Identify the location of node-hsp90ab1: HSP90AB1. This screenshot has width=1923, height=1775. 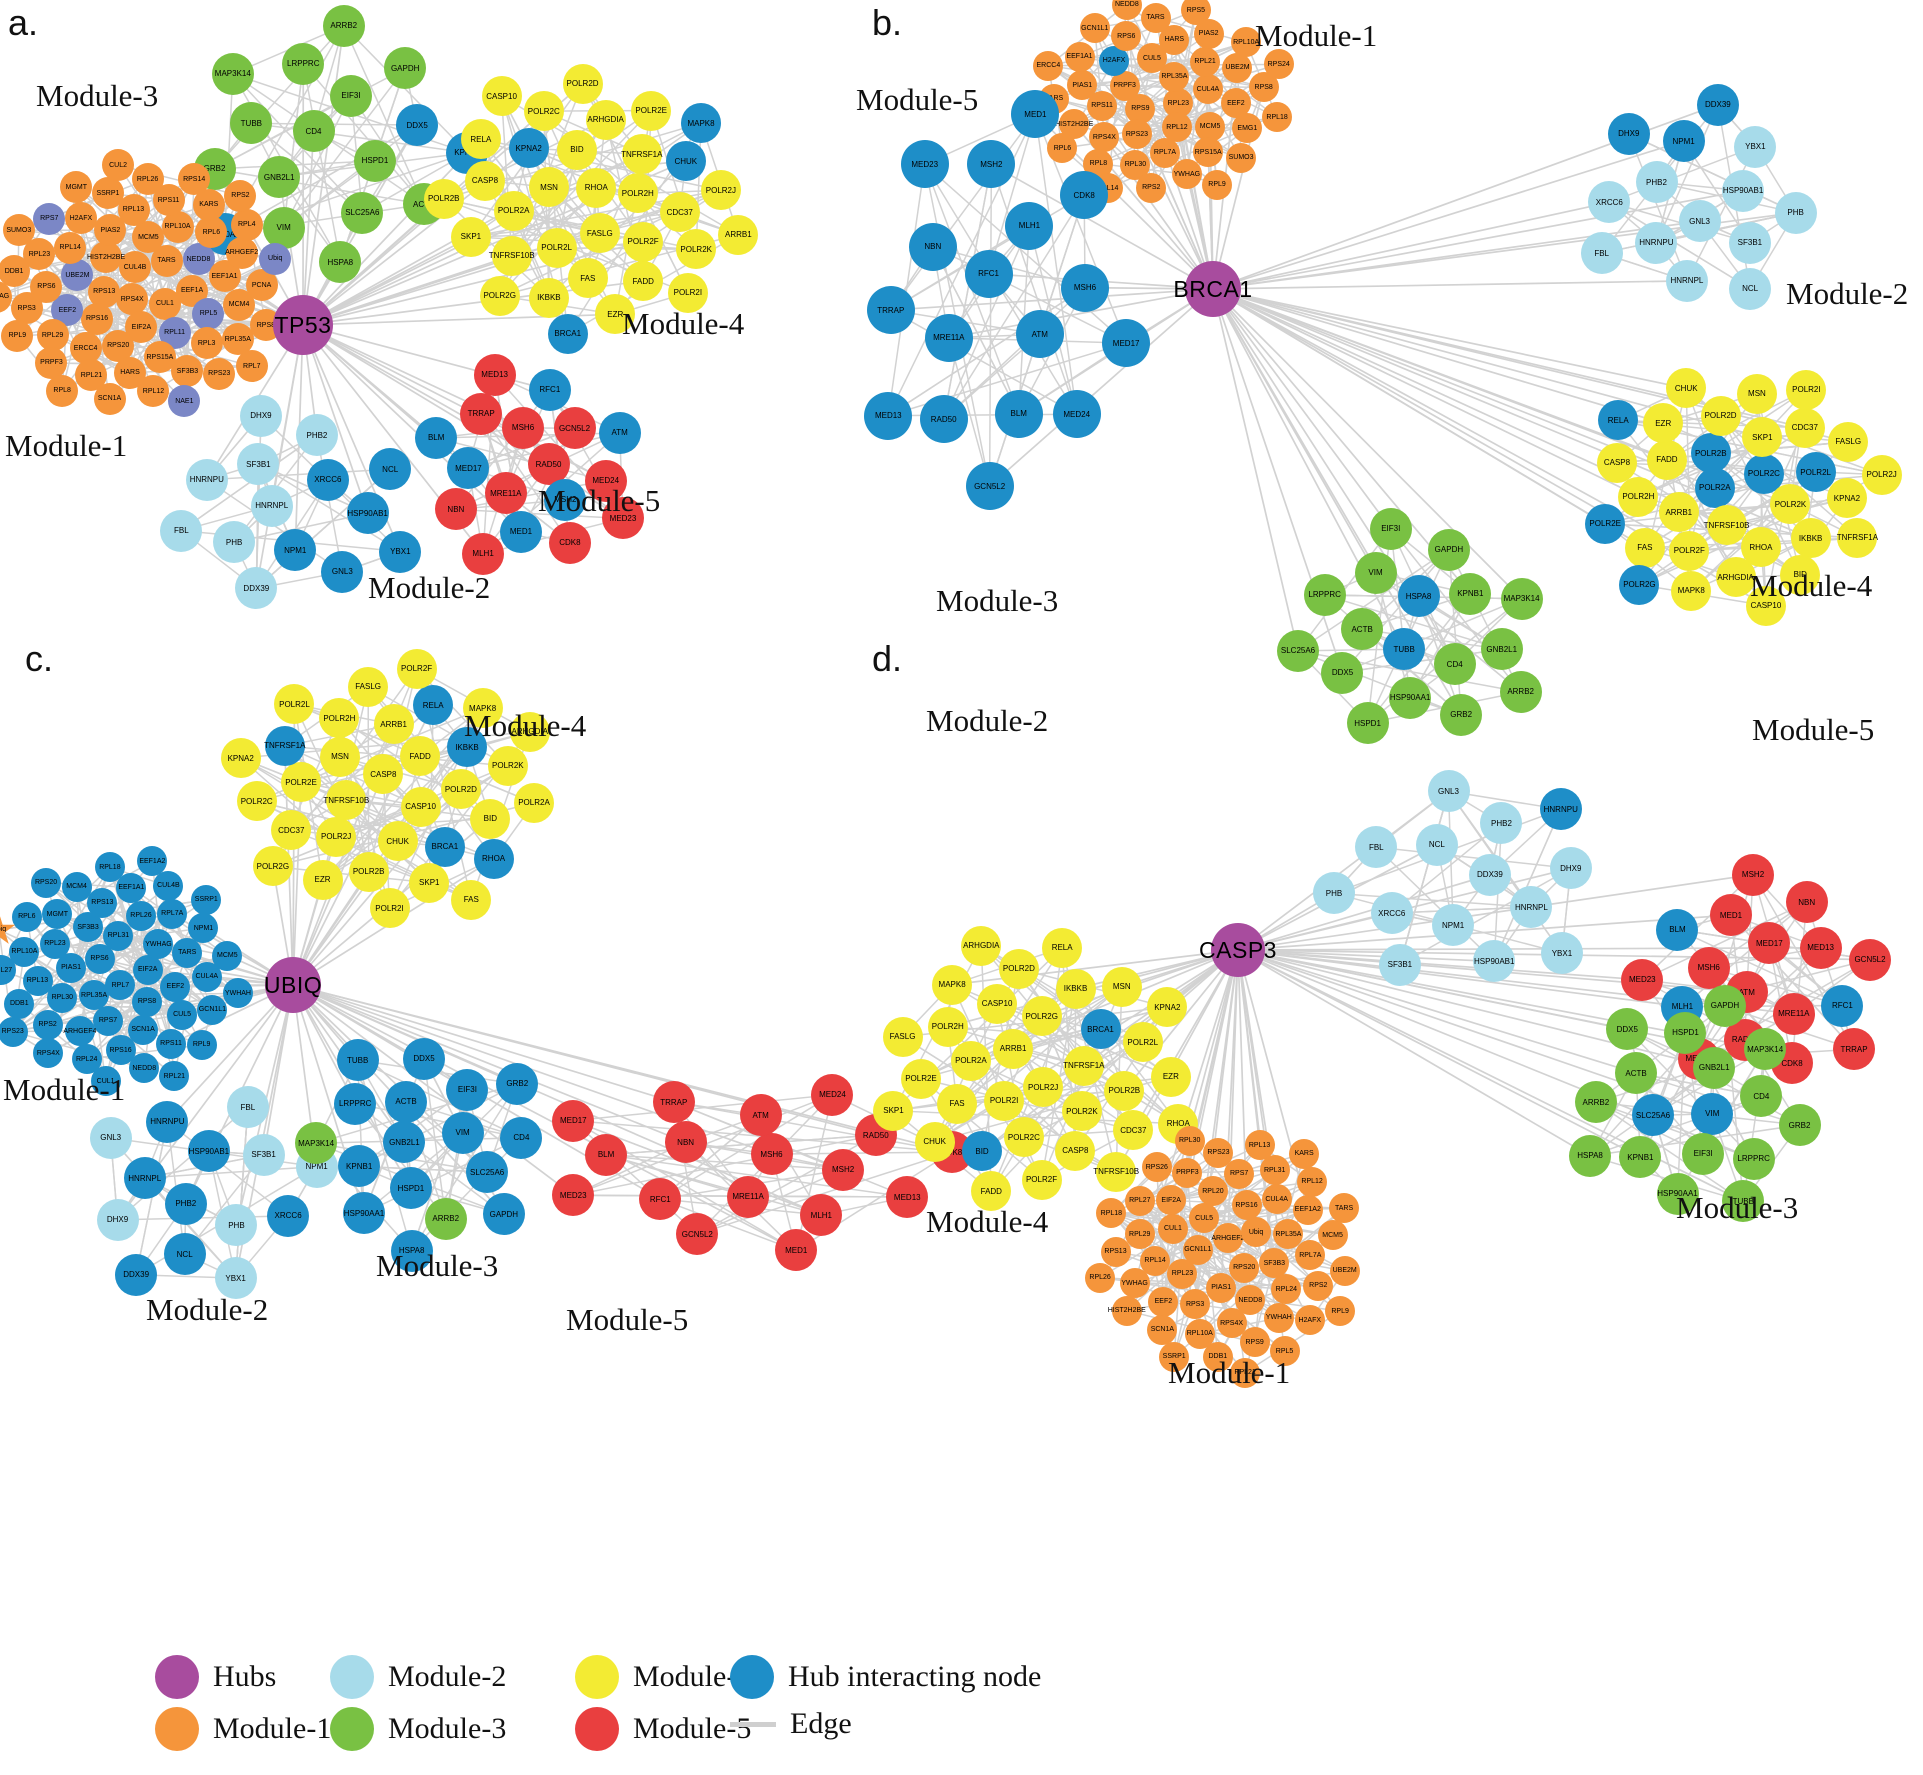
(208, 1151).